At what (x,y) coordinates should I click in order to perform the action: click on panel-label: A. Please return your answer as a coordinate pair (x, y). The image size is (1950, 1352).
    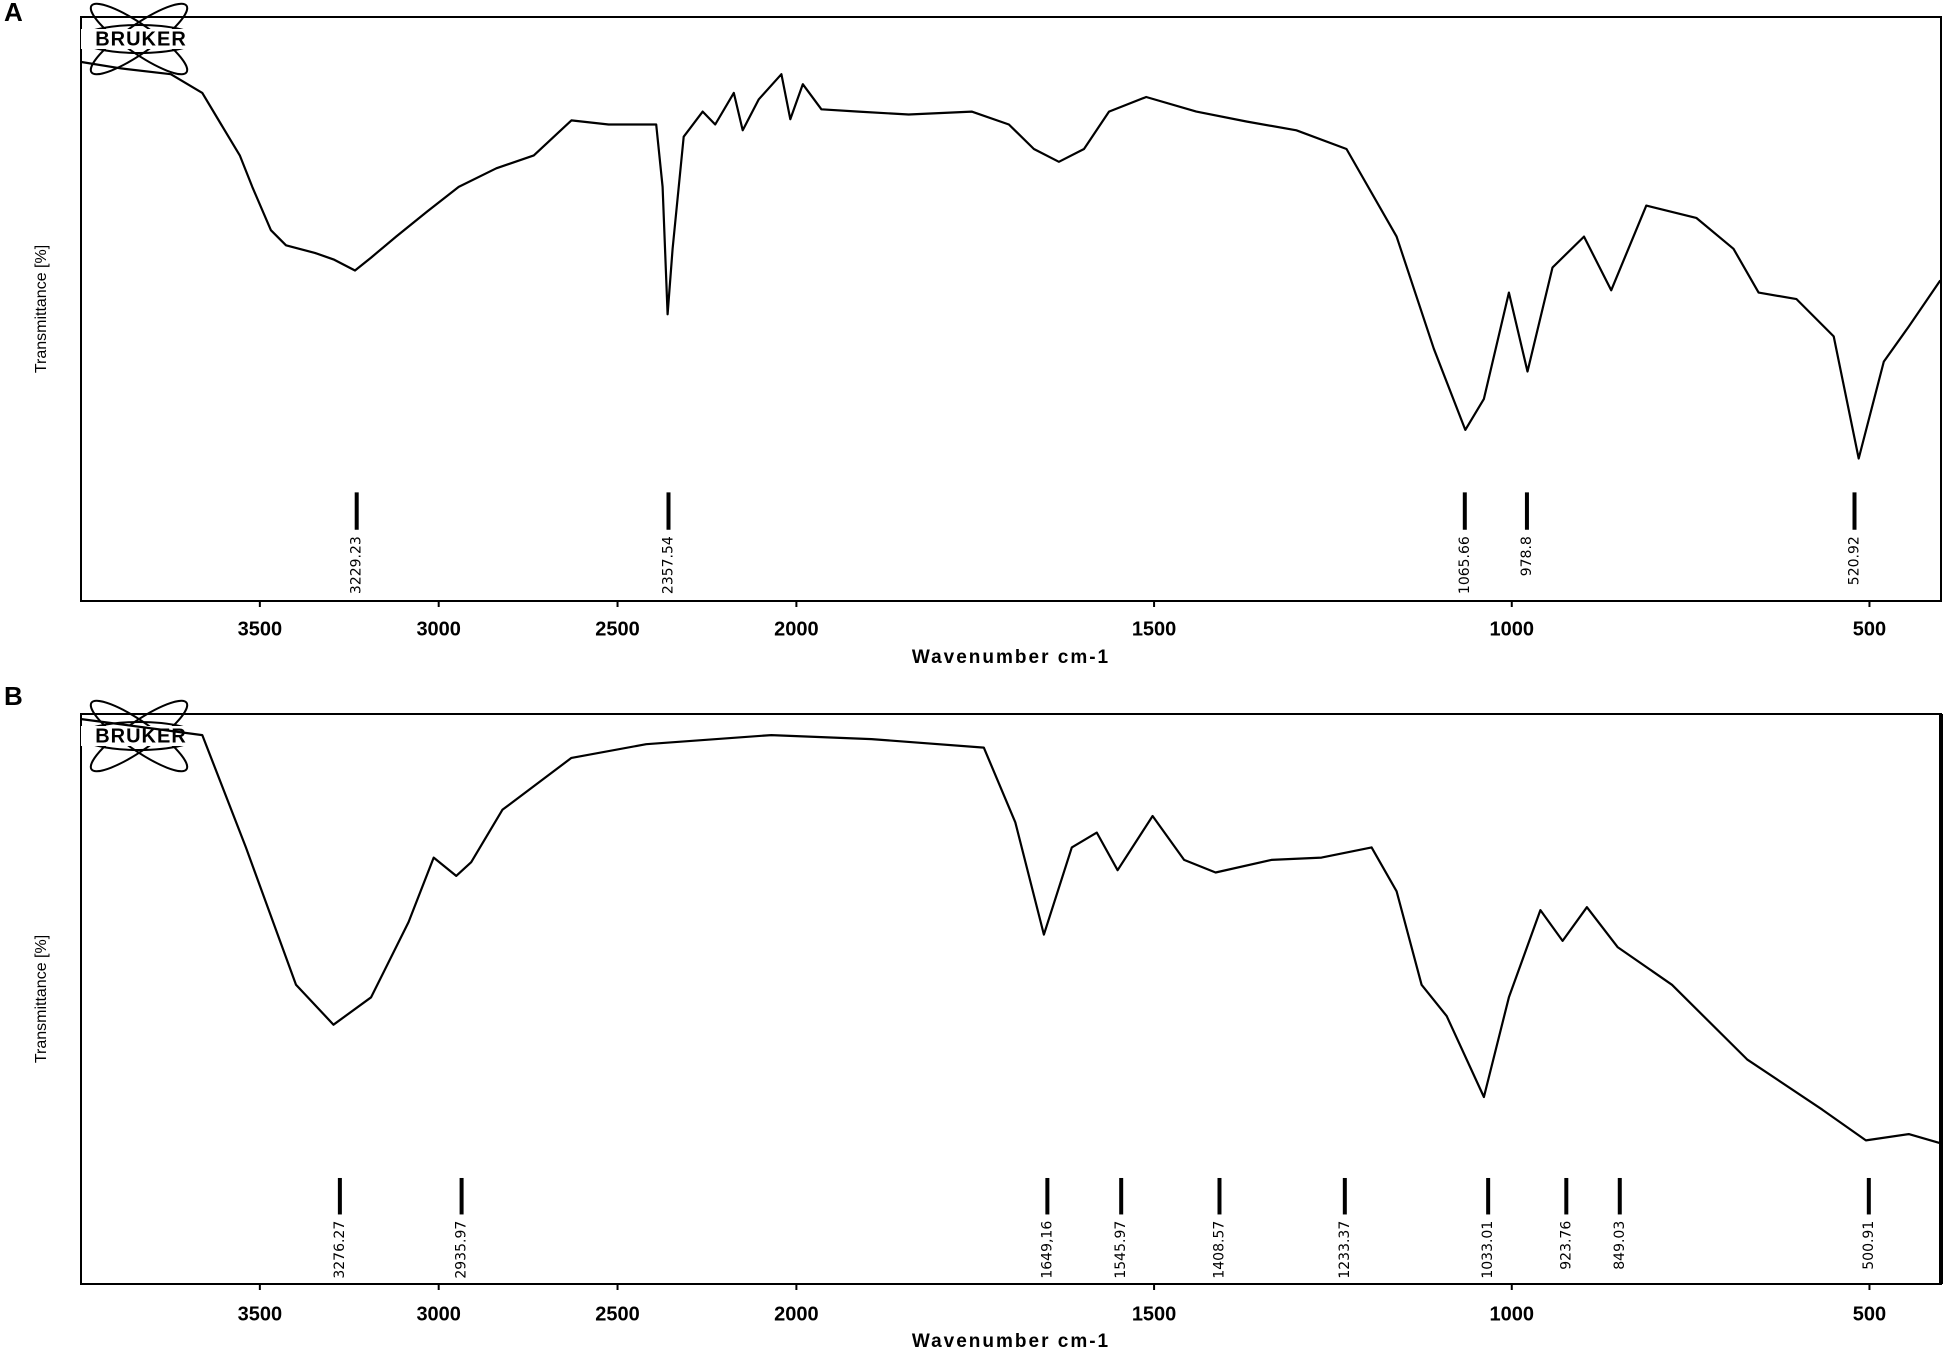
    Looking at the image, I should click on (13, 13).